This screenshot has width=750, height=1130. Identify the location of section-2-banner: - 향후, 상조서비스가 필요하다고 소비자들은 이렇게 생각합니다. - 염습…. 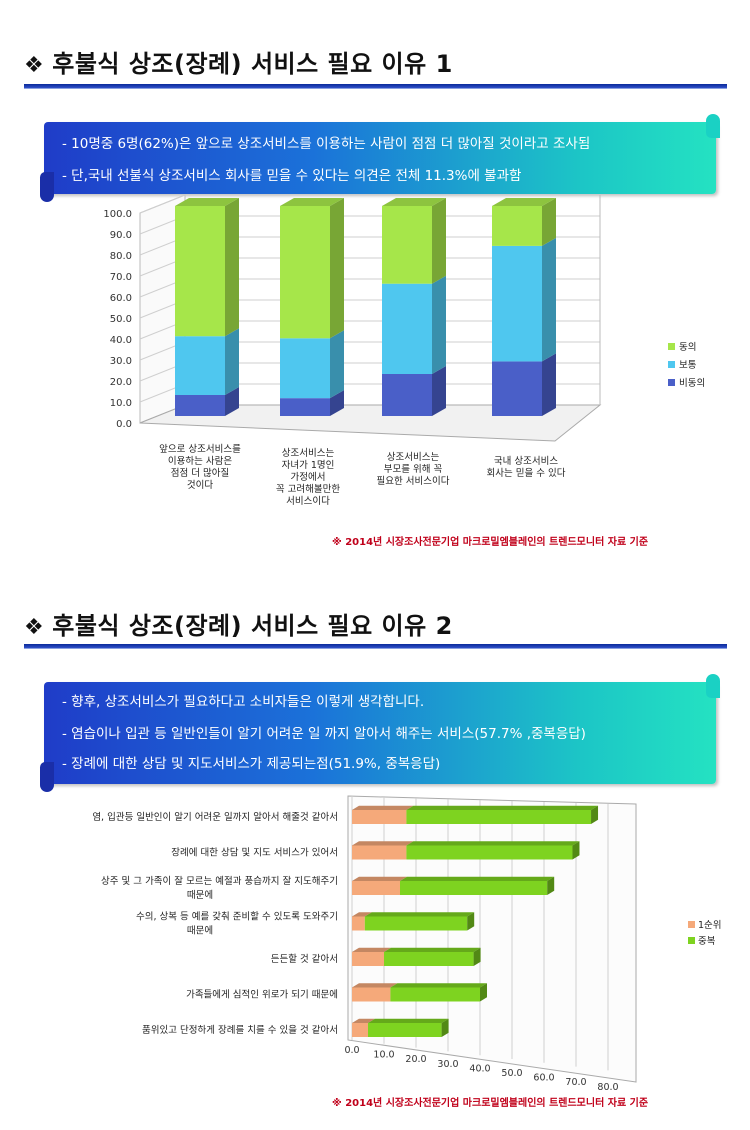
(380, 733).